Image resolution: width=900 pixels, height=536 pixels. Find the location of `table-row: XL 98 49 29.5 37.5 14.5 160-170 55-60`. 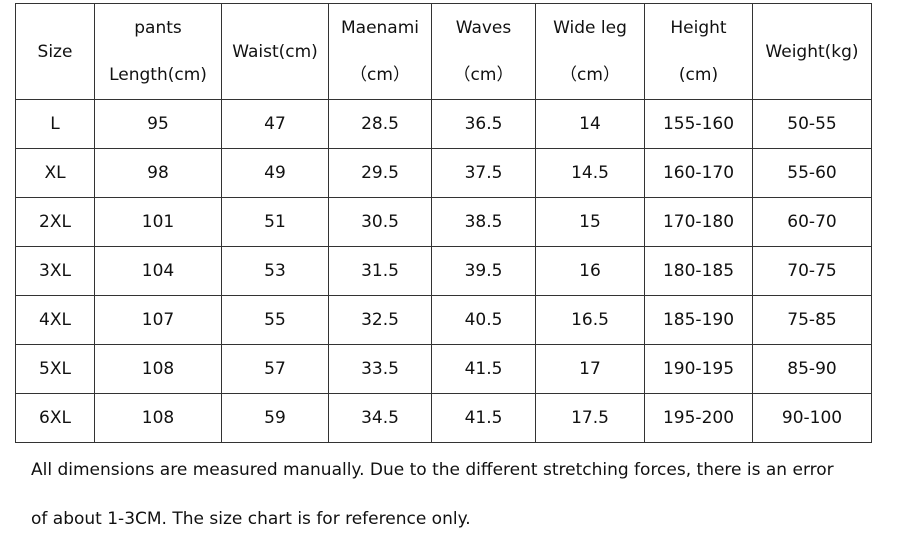

table-row: XL 98 49 29.5 37.5 14.5 160-170 55-60 is located at coordinates (443, 173).